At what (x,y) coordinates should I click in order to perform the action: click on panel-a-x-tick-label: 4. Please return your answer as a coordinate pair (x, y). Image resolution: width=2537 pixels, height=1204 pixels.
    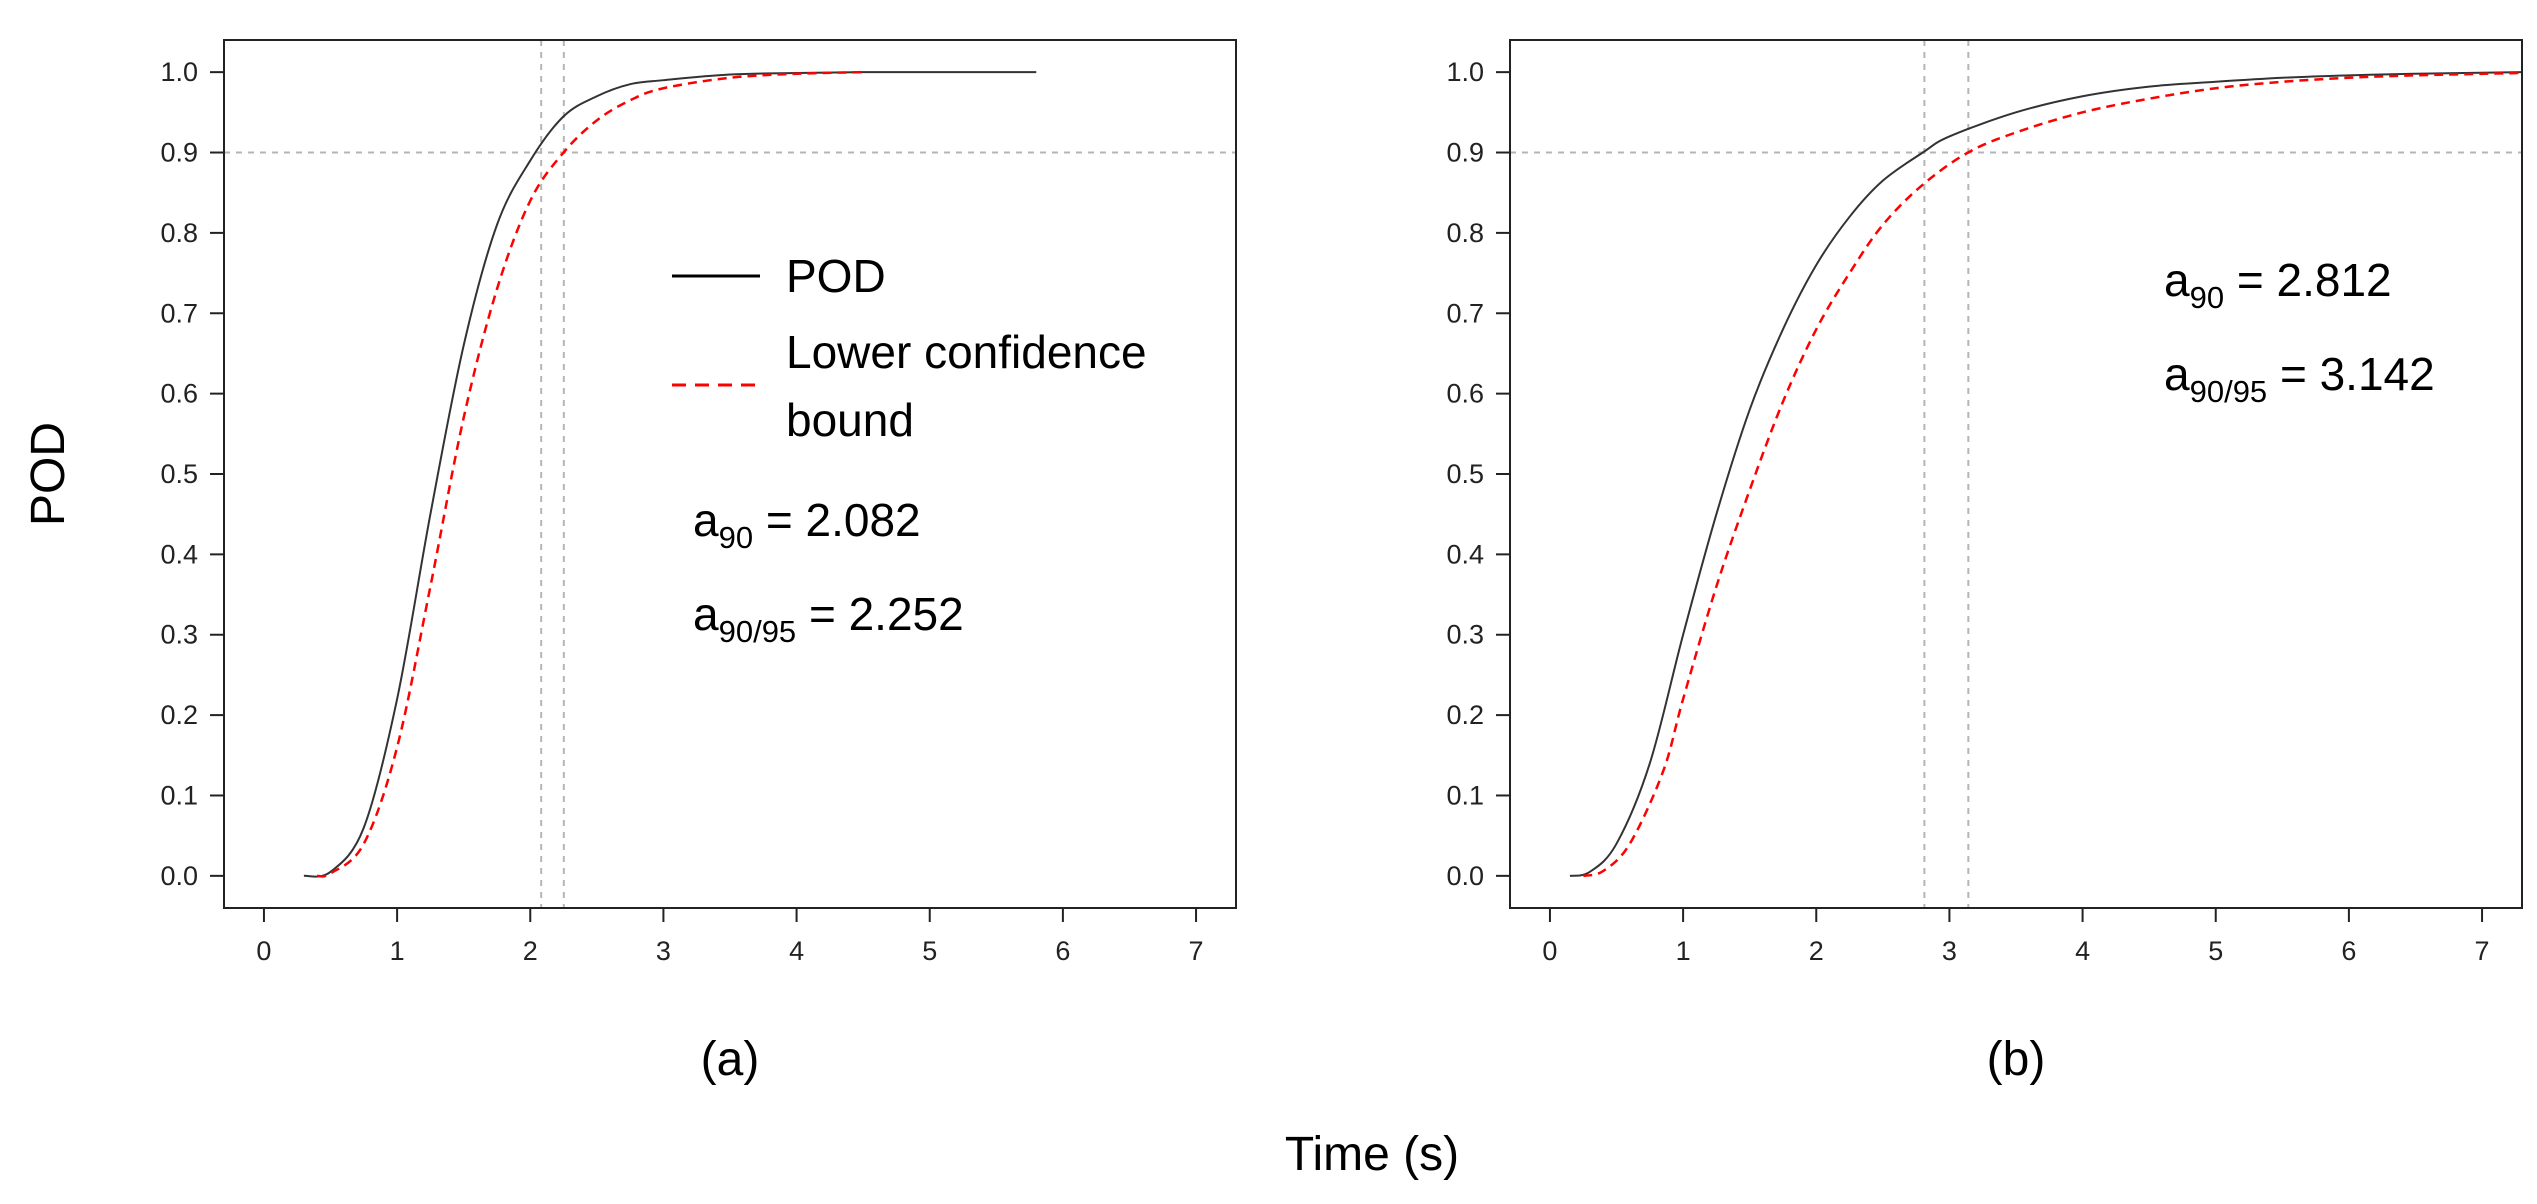
    Looking at the image, I should click on (796, 951).